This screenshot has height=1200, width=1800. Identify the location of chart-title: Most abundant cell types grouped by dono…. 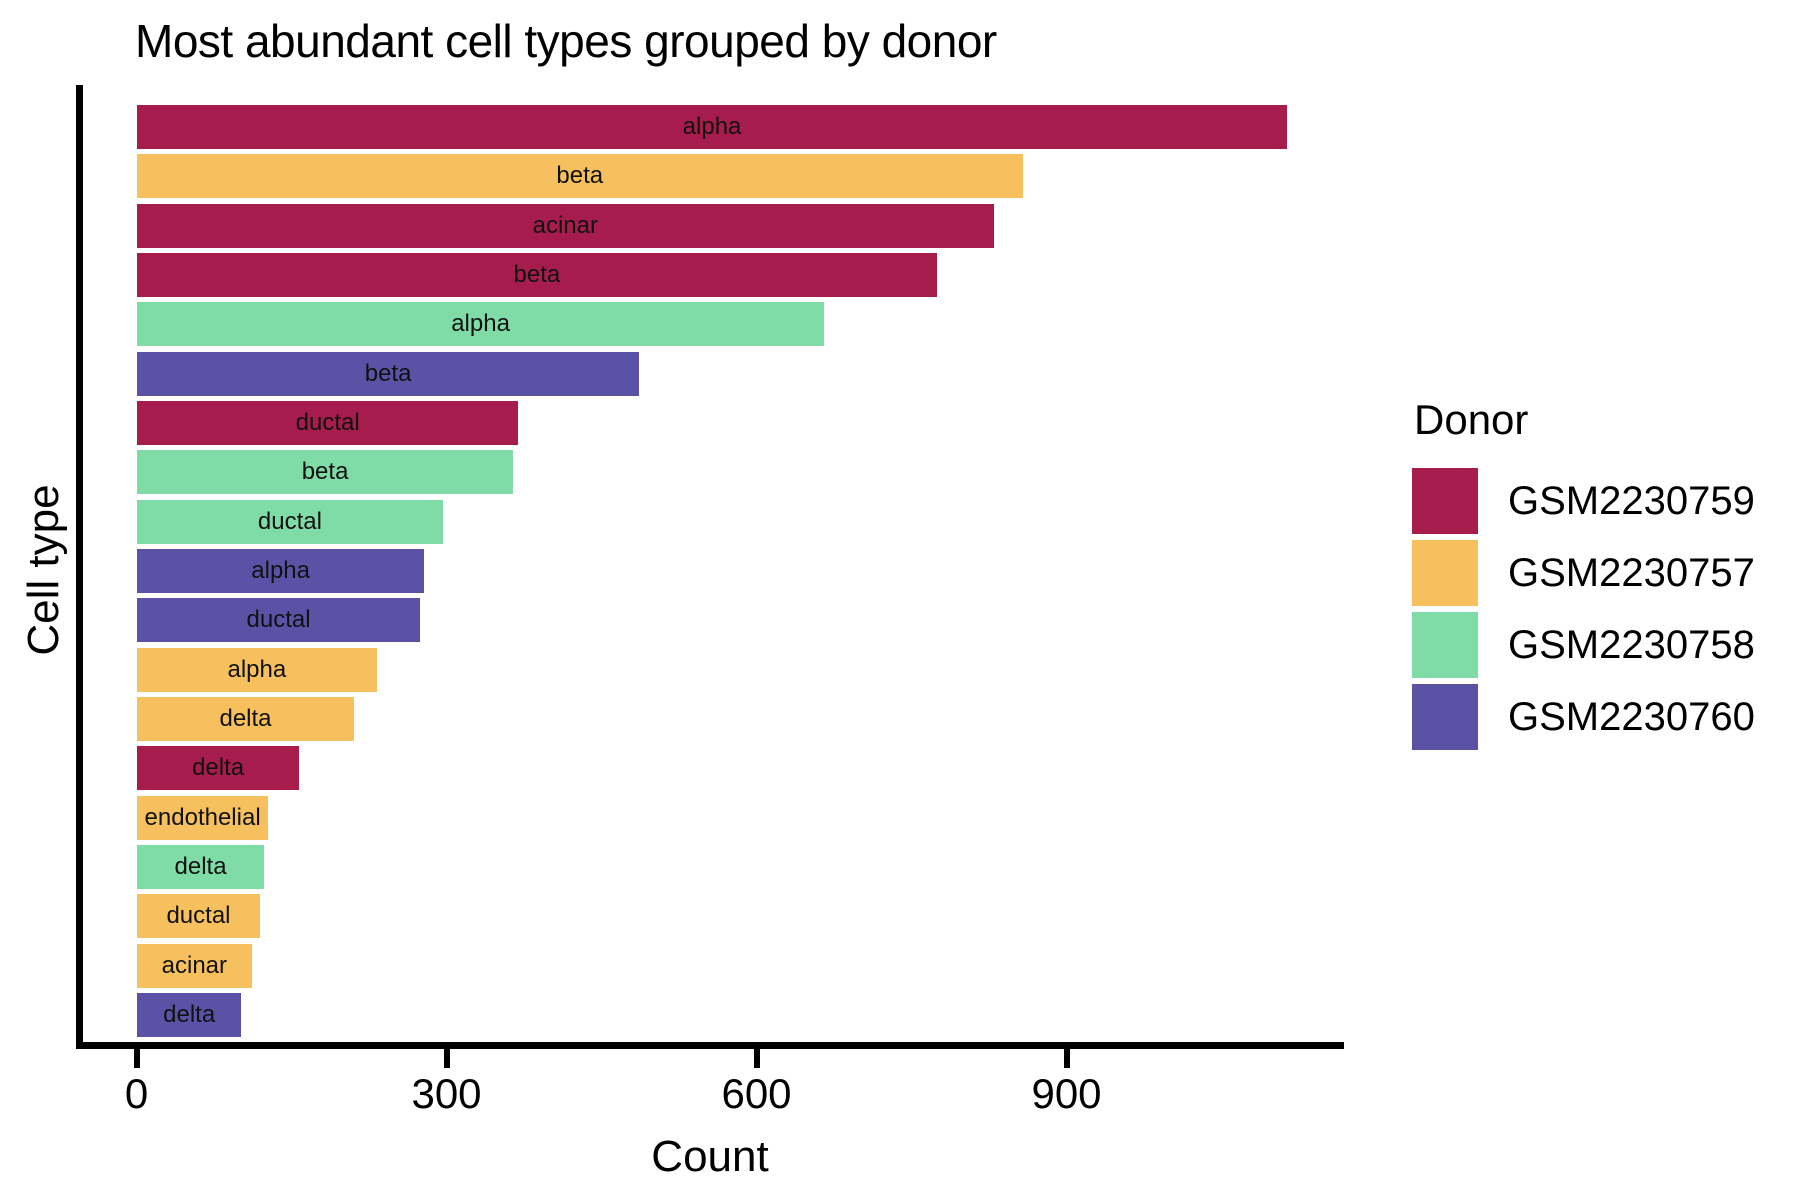
(566, 41).